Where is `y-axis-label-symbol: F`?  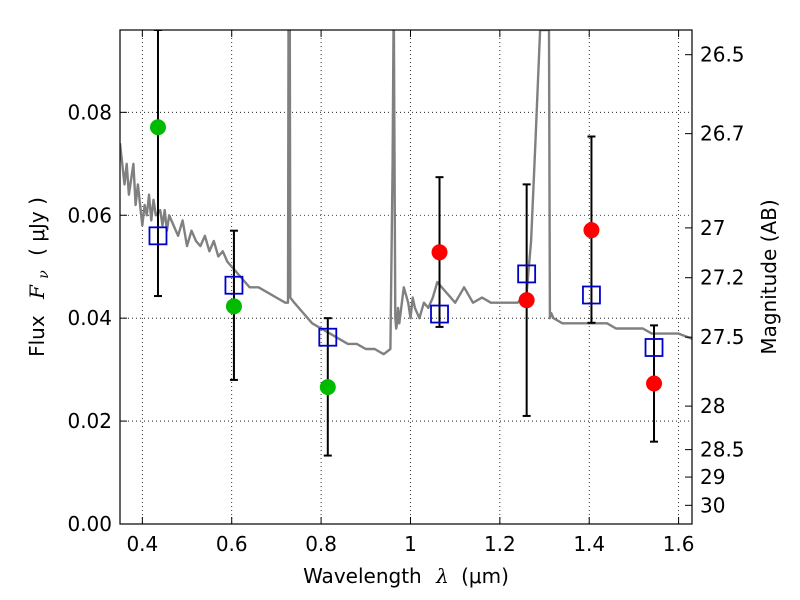
y-axis-label-symbol: F is located at coordinates (37, 292).